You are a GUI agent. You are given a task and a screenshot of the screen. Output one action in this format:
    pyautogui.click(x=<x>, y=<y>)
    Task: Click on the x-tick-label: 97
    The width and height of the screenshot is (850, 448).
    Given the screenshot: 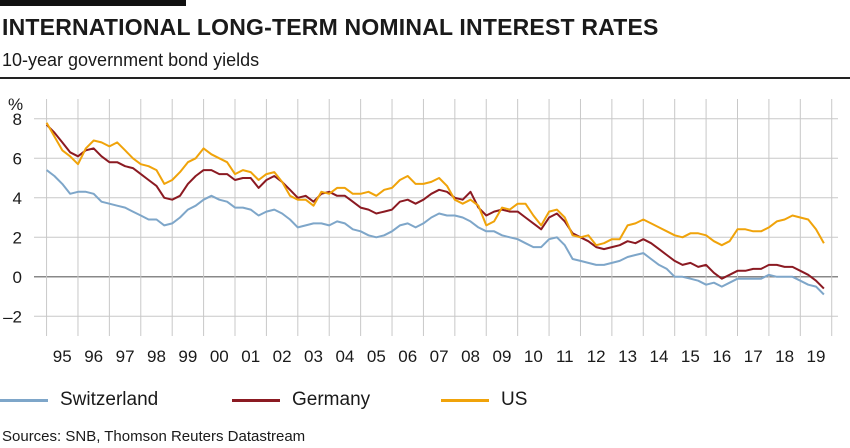 What is the action you would take?
    pyautogui.click(x=125, y=356)
    